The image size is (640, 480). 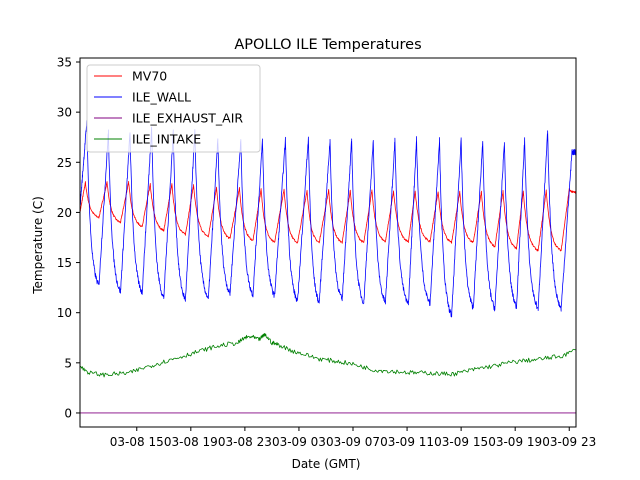 I want to click on x-tick-label: 03-09 19, so click(x=515, y=442).